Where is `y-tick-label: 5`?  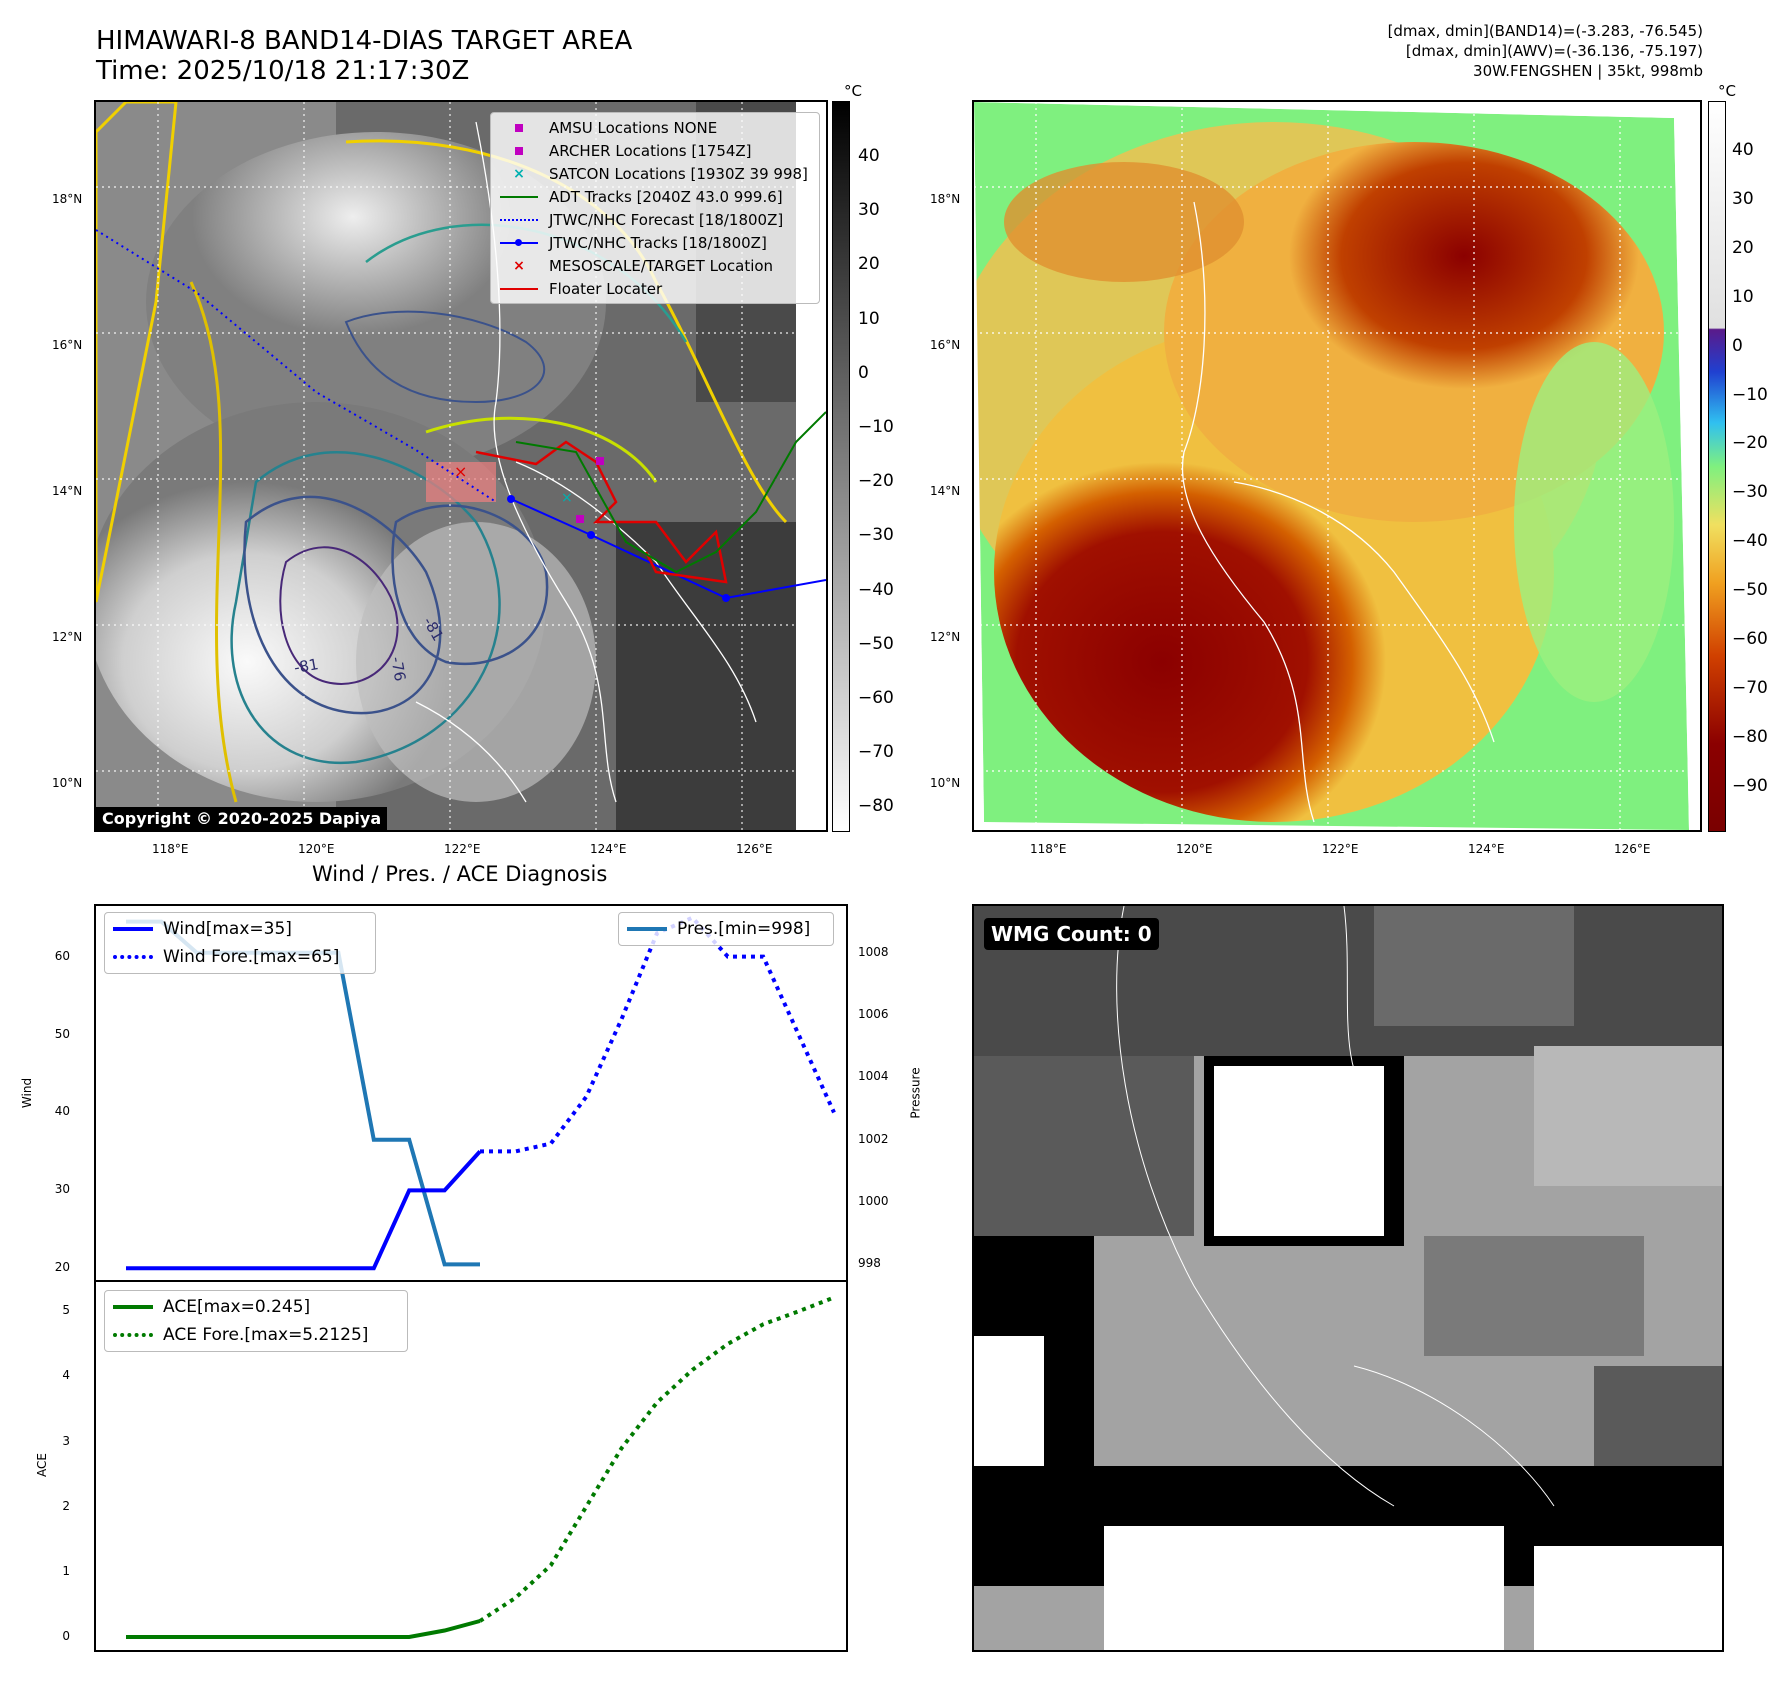 y-tick-label: 5 is located at coordinates (66, 1310).